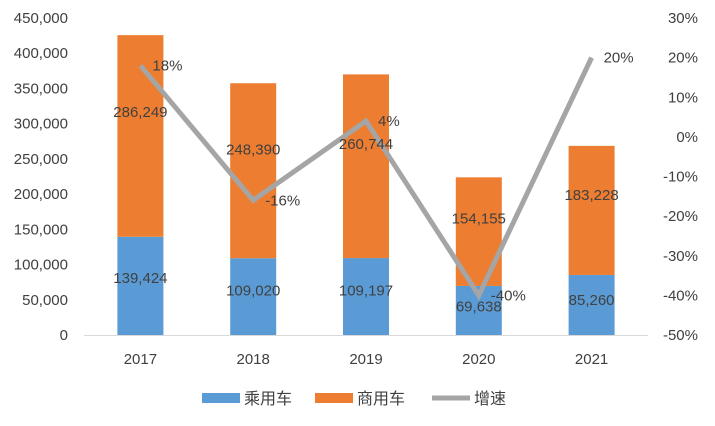 The width and height of the screenshot is (715, 426). What do you see at coordinates (41, 159) in the screenshot?
I see `left-tick-label: 250,000` at bounding box center [41, 159].